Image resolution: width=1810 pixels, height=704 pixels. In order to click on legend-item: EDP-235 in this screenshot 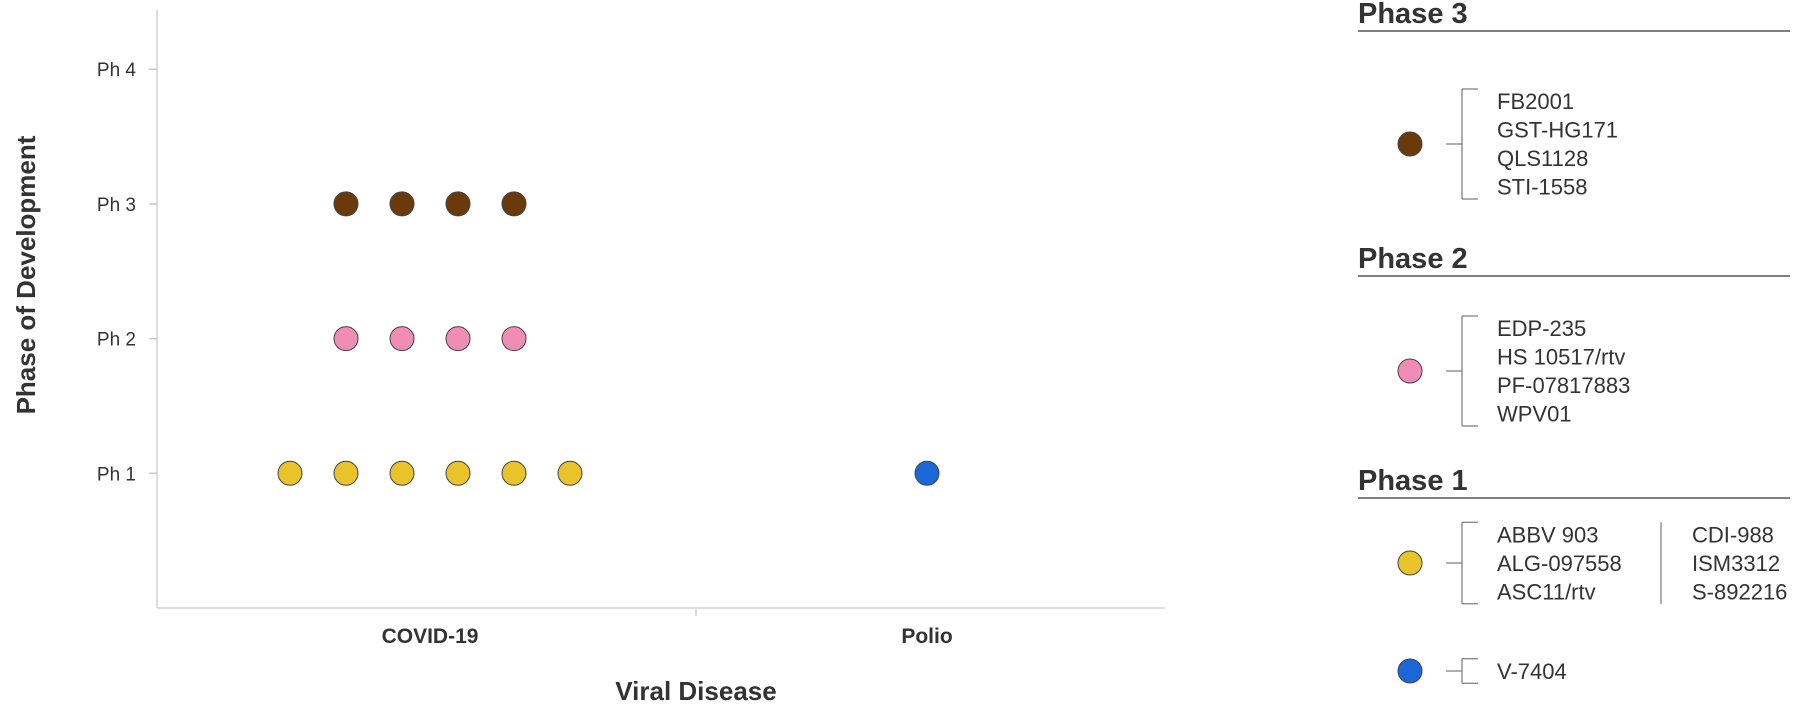, I will do `click(1541, 328)`.